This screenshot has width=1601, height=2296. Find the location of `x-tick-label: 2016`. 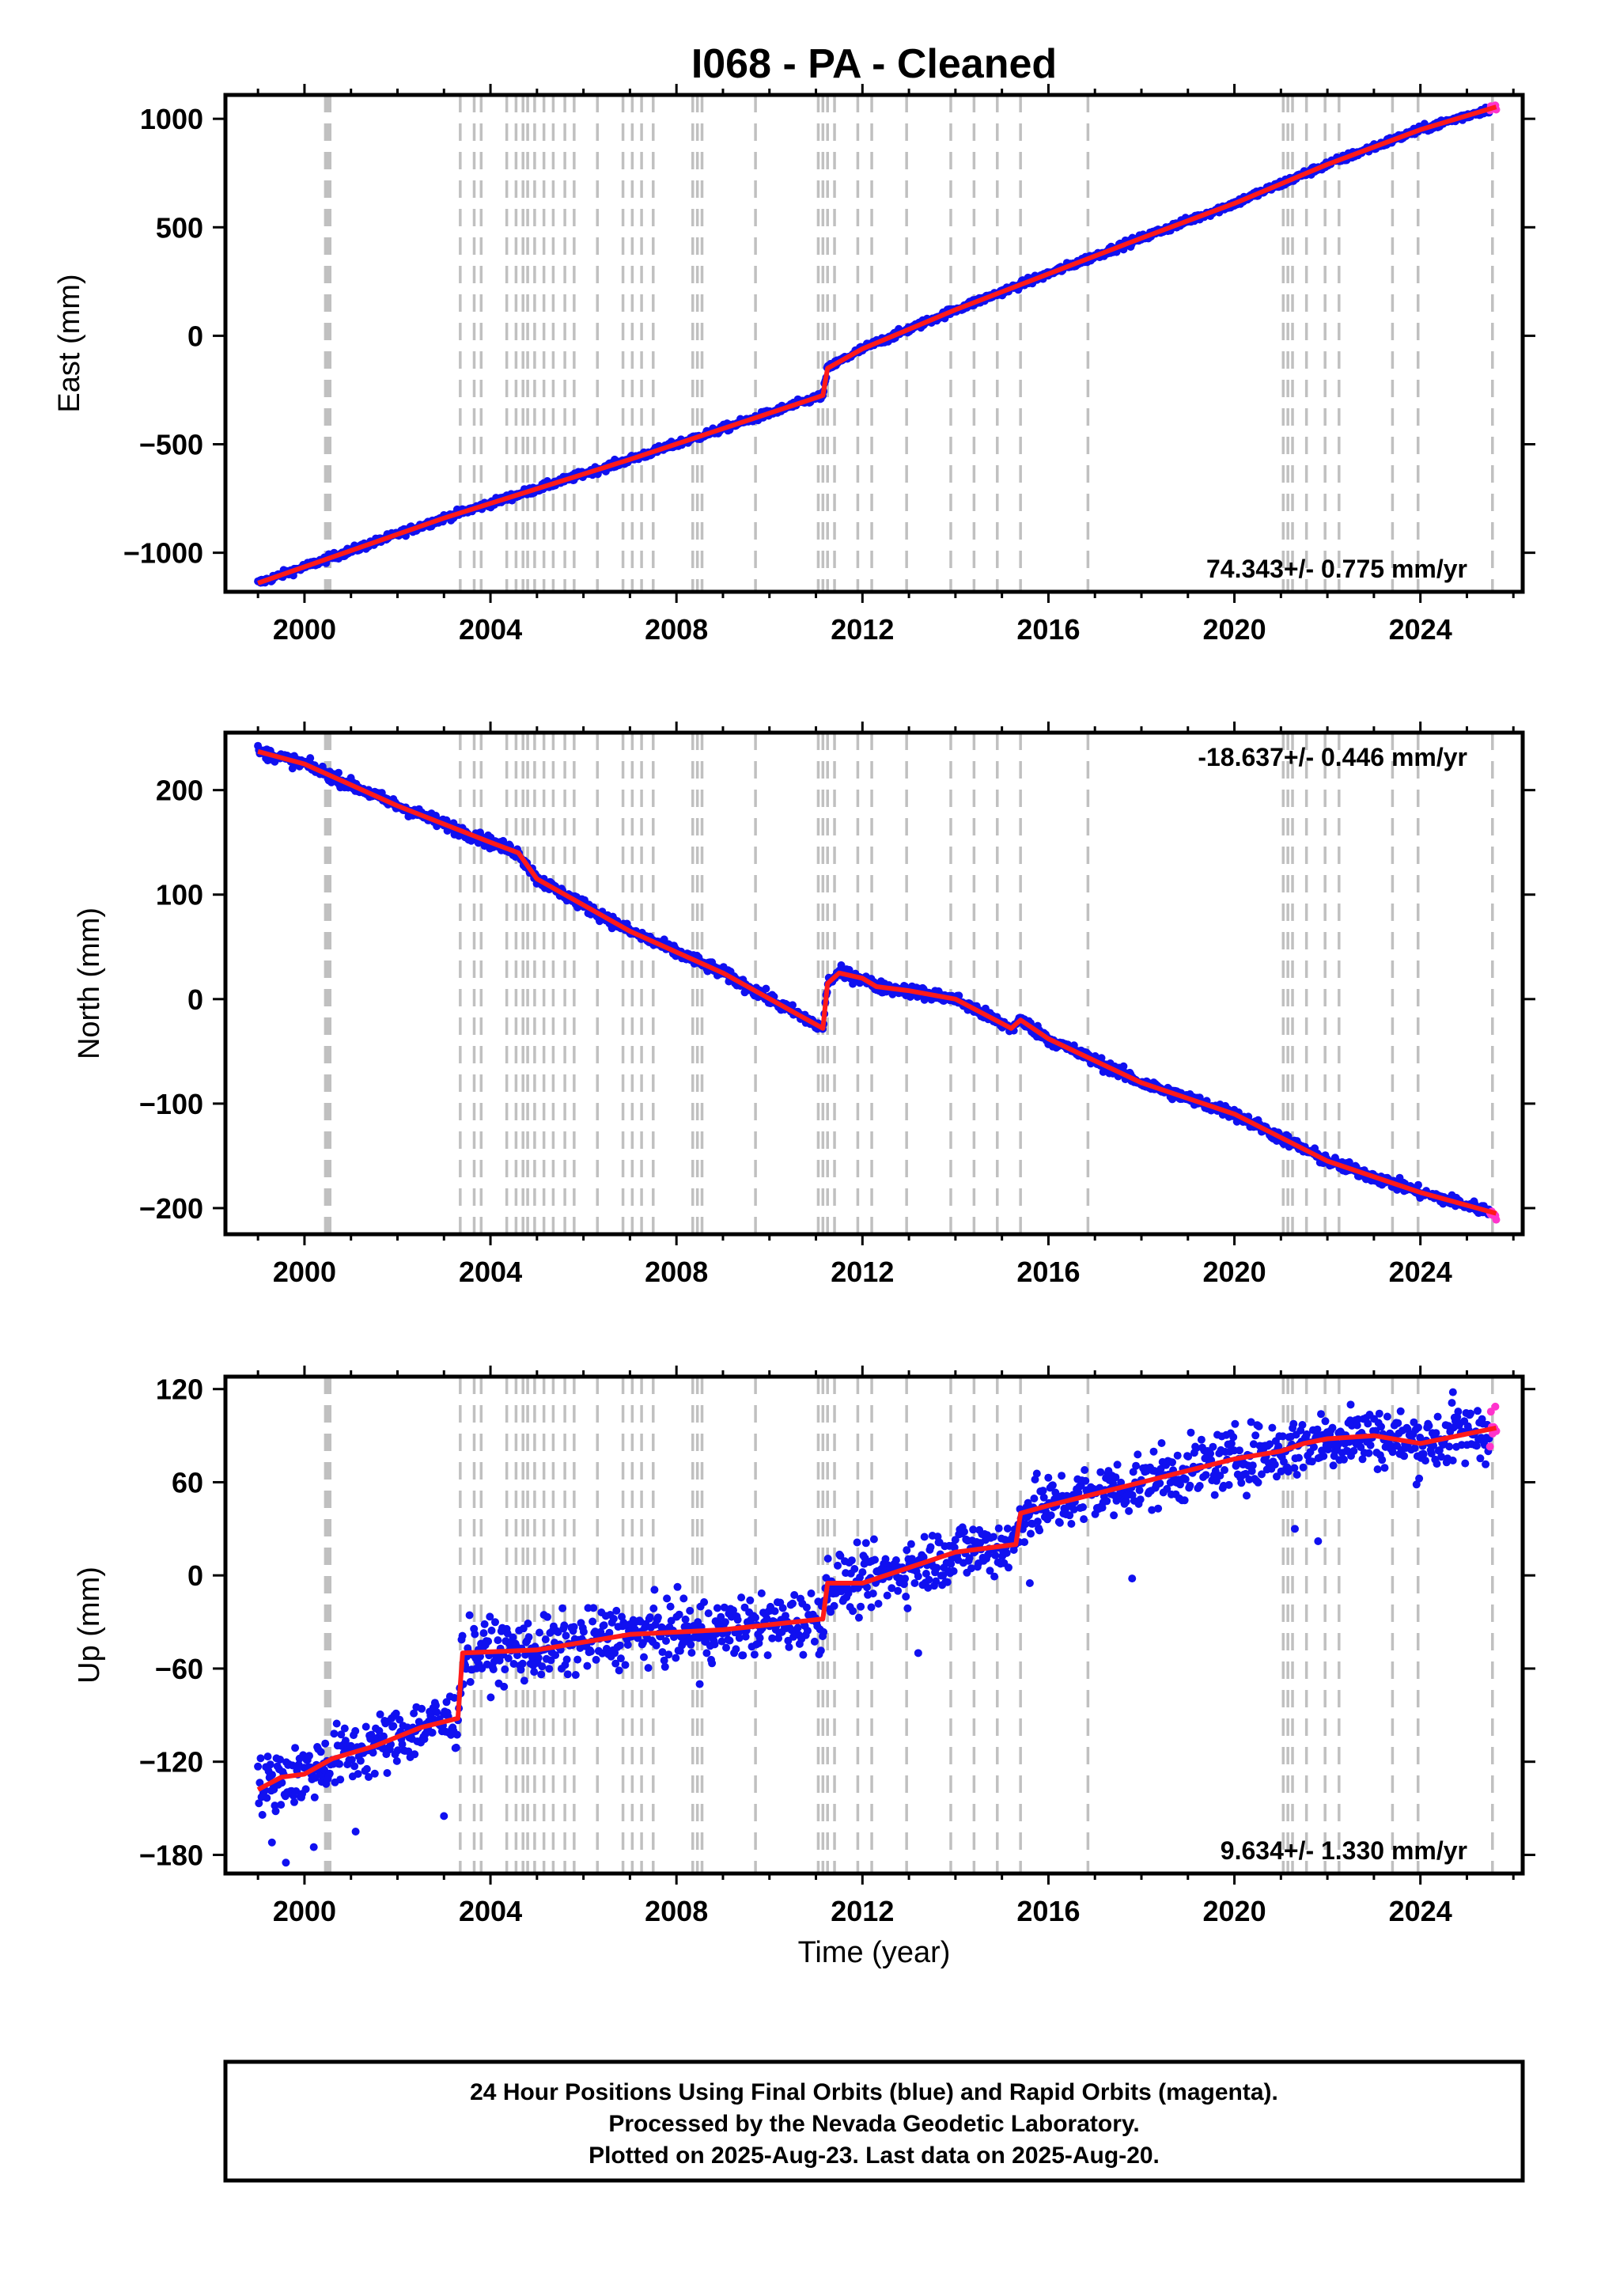

x-tick-label: 2016 is located at coordinates (1048, 1911).